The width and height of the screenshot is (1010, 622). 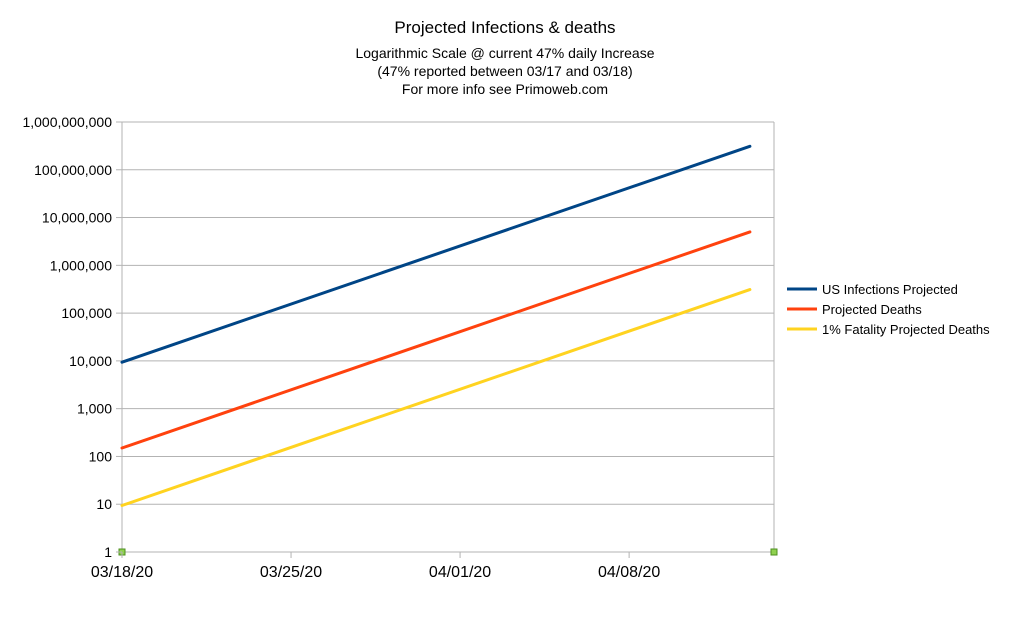 What do you see at coordinates (460, 572) in the screenshot?
I see `x-tick-label: 04/01/20` at bounding box center [460, 572].